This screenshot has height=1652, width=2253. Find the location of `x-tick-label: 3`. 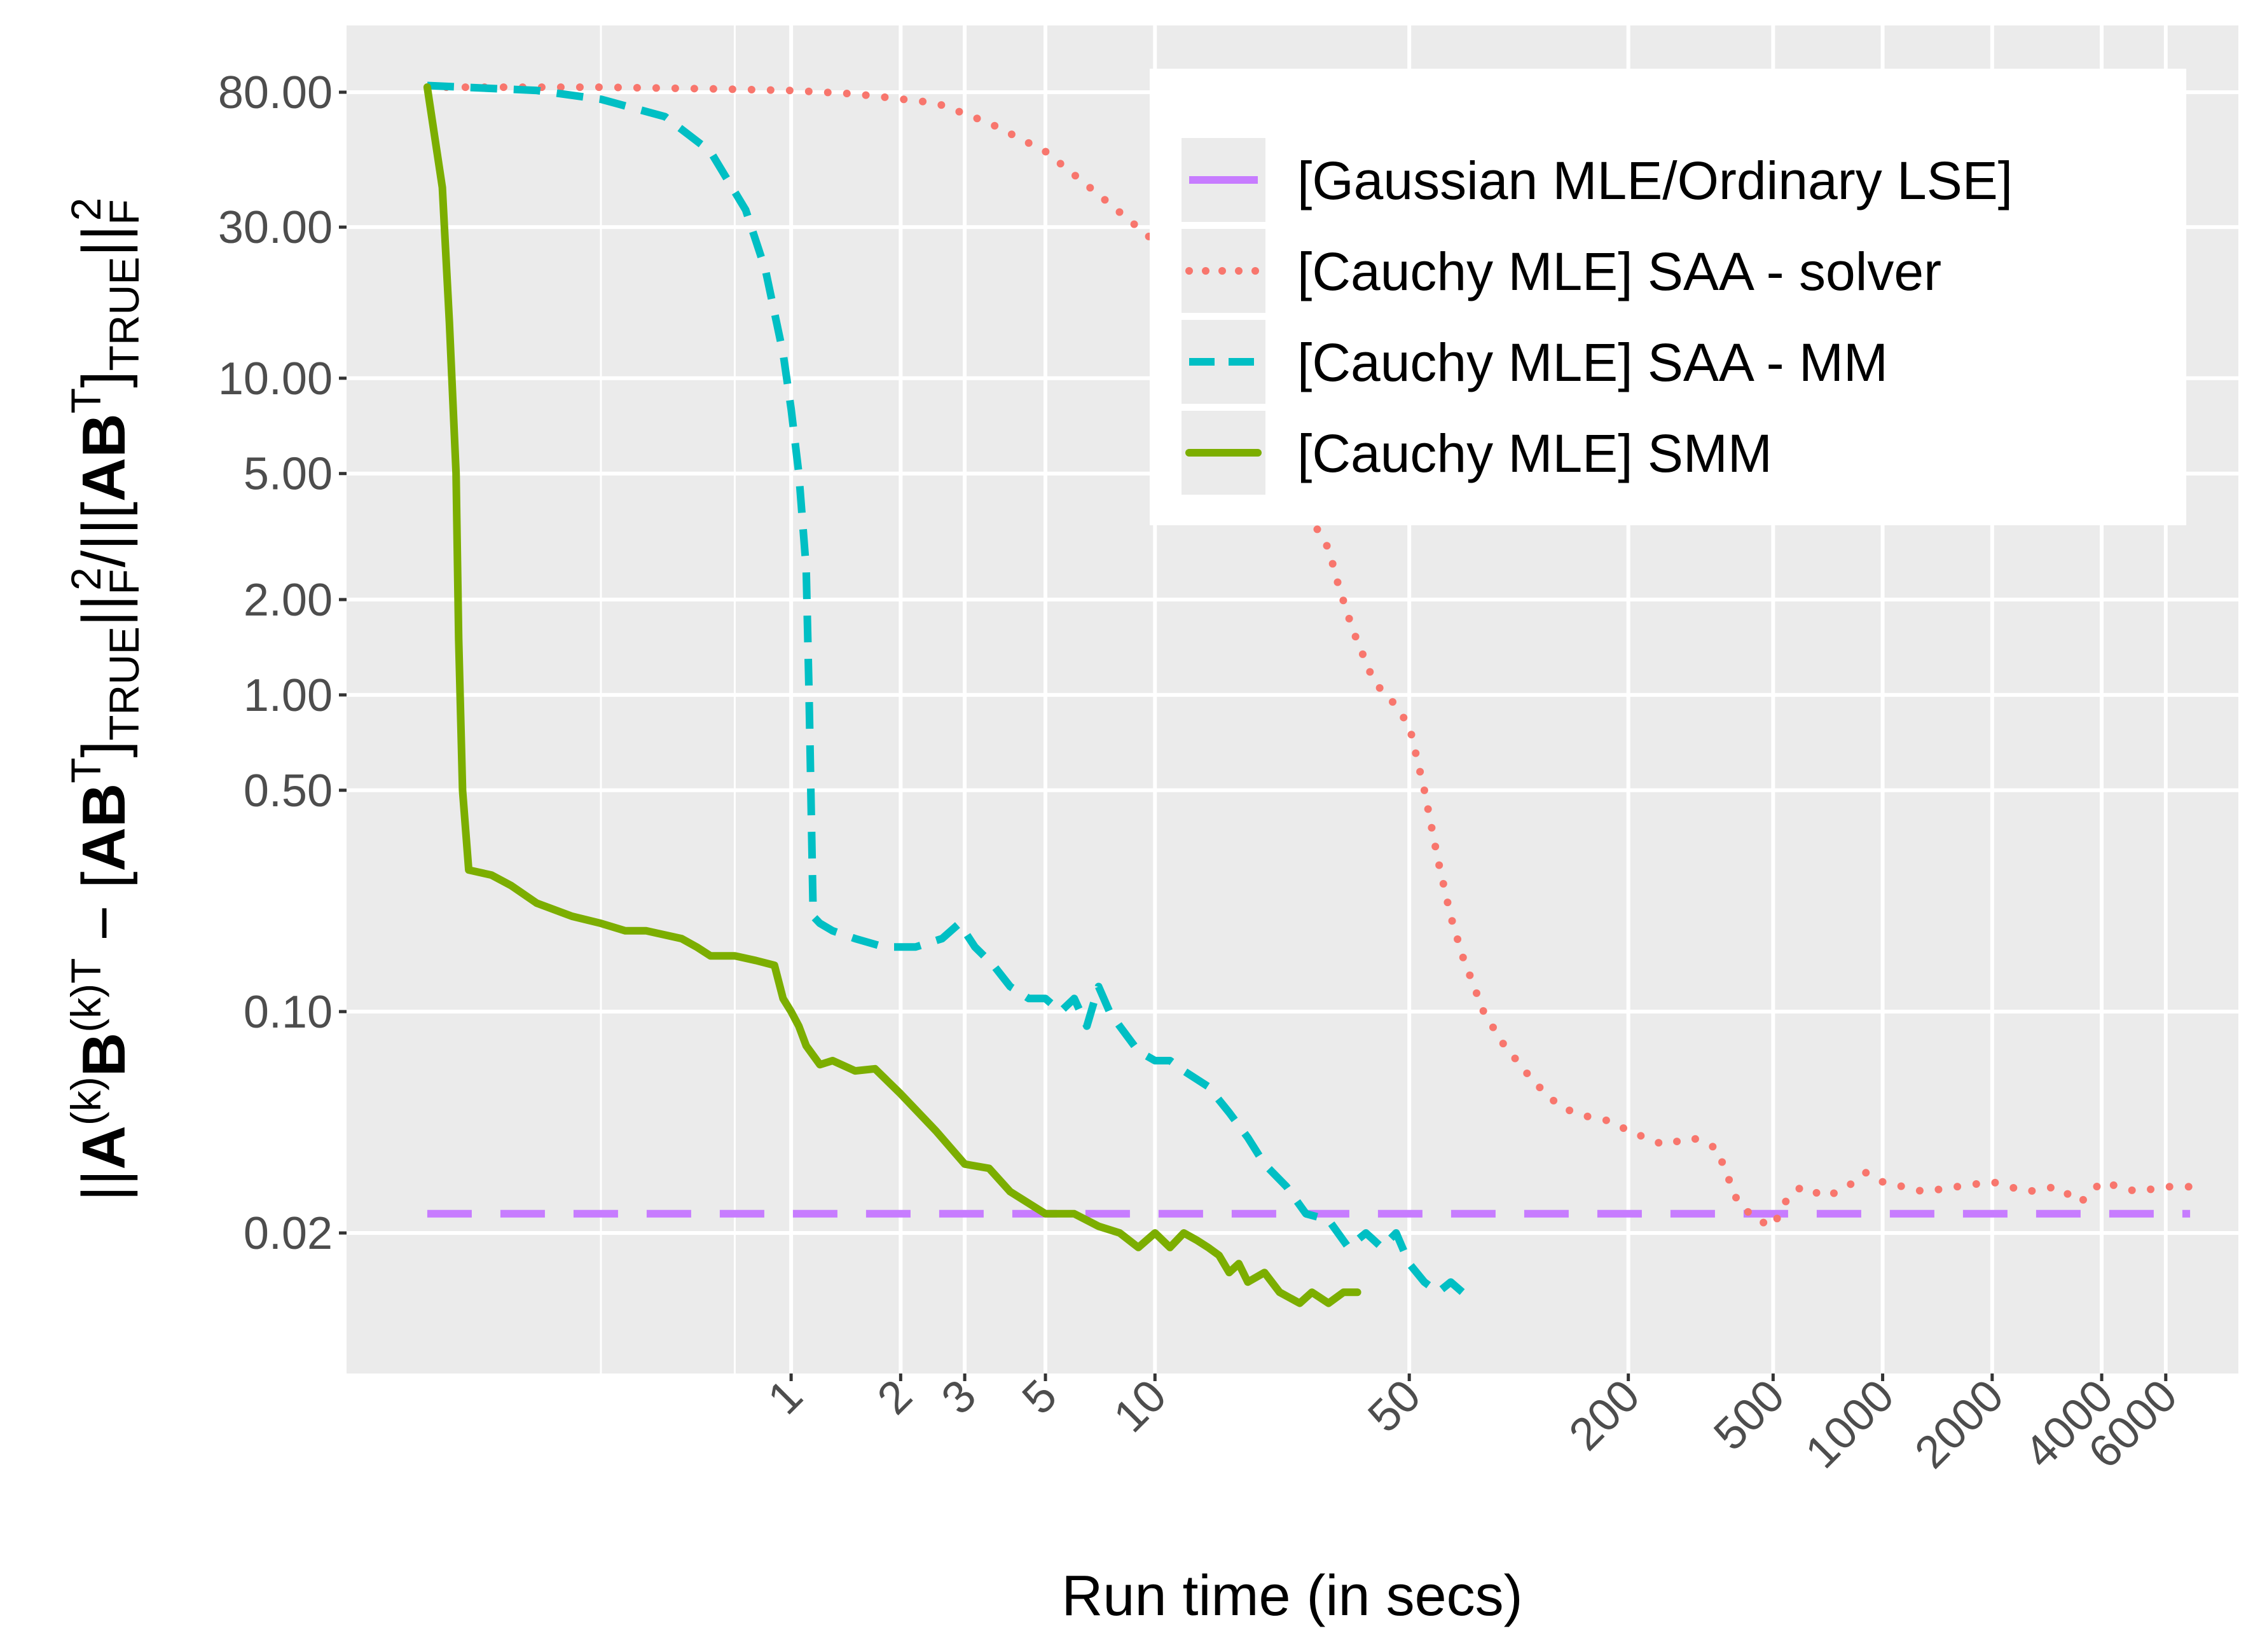

x-tick-label: 3 is located at coordinates (959, 1397).